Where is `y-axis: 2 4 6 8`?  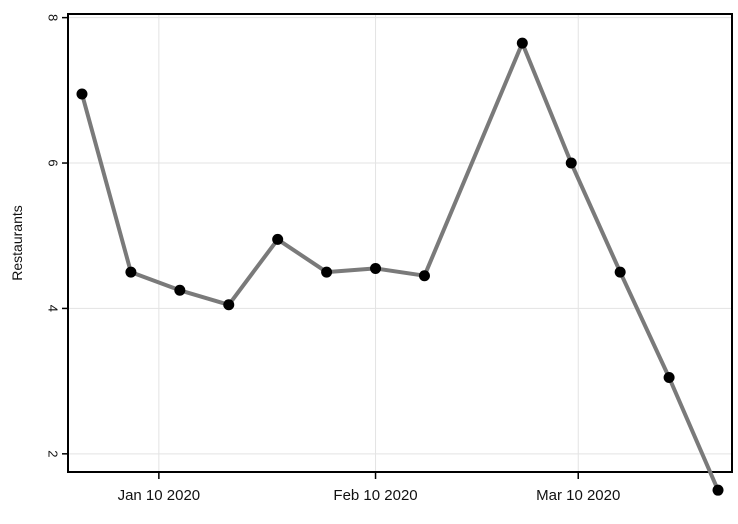
y-axis: 2 4 6 8 is located at coordinates (57, 235).